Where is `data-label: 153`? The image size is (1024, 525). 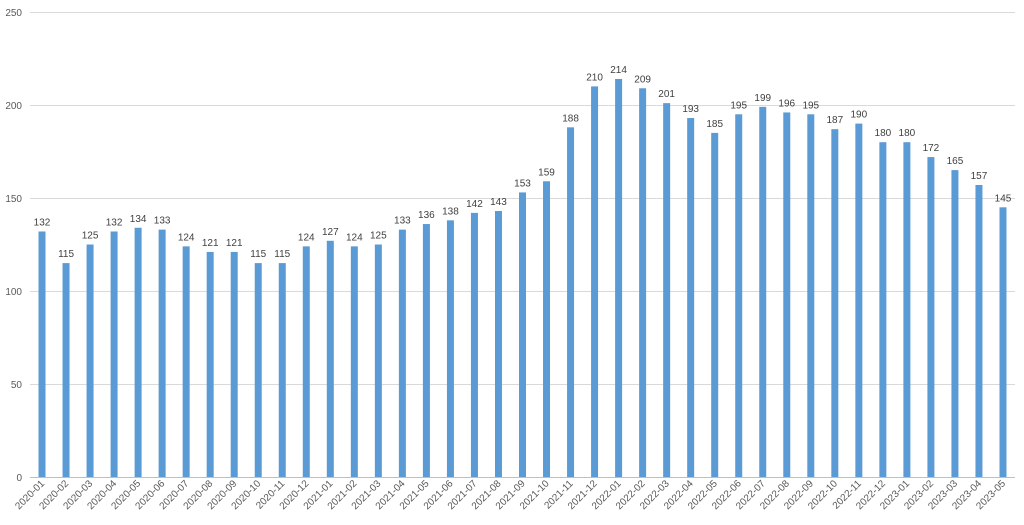
data-label: 153 is located at coordinates (522, 183).